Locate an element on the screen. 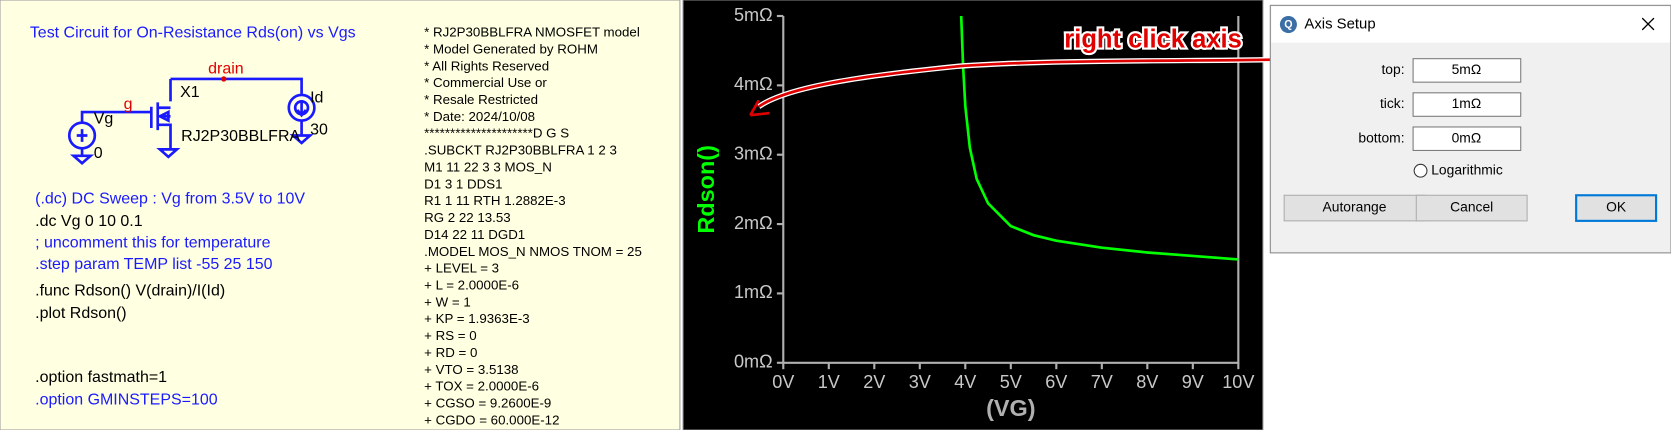 This screenshot has height=430, width=1671. directive: .step param TEMP list -55 25 150 is located at coordinates (153, 264).